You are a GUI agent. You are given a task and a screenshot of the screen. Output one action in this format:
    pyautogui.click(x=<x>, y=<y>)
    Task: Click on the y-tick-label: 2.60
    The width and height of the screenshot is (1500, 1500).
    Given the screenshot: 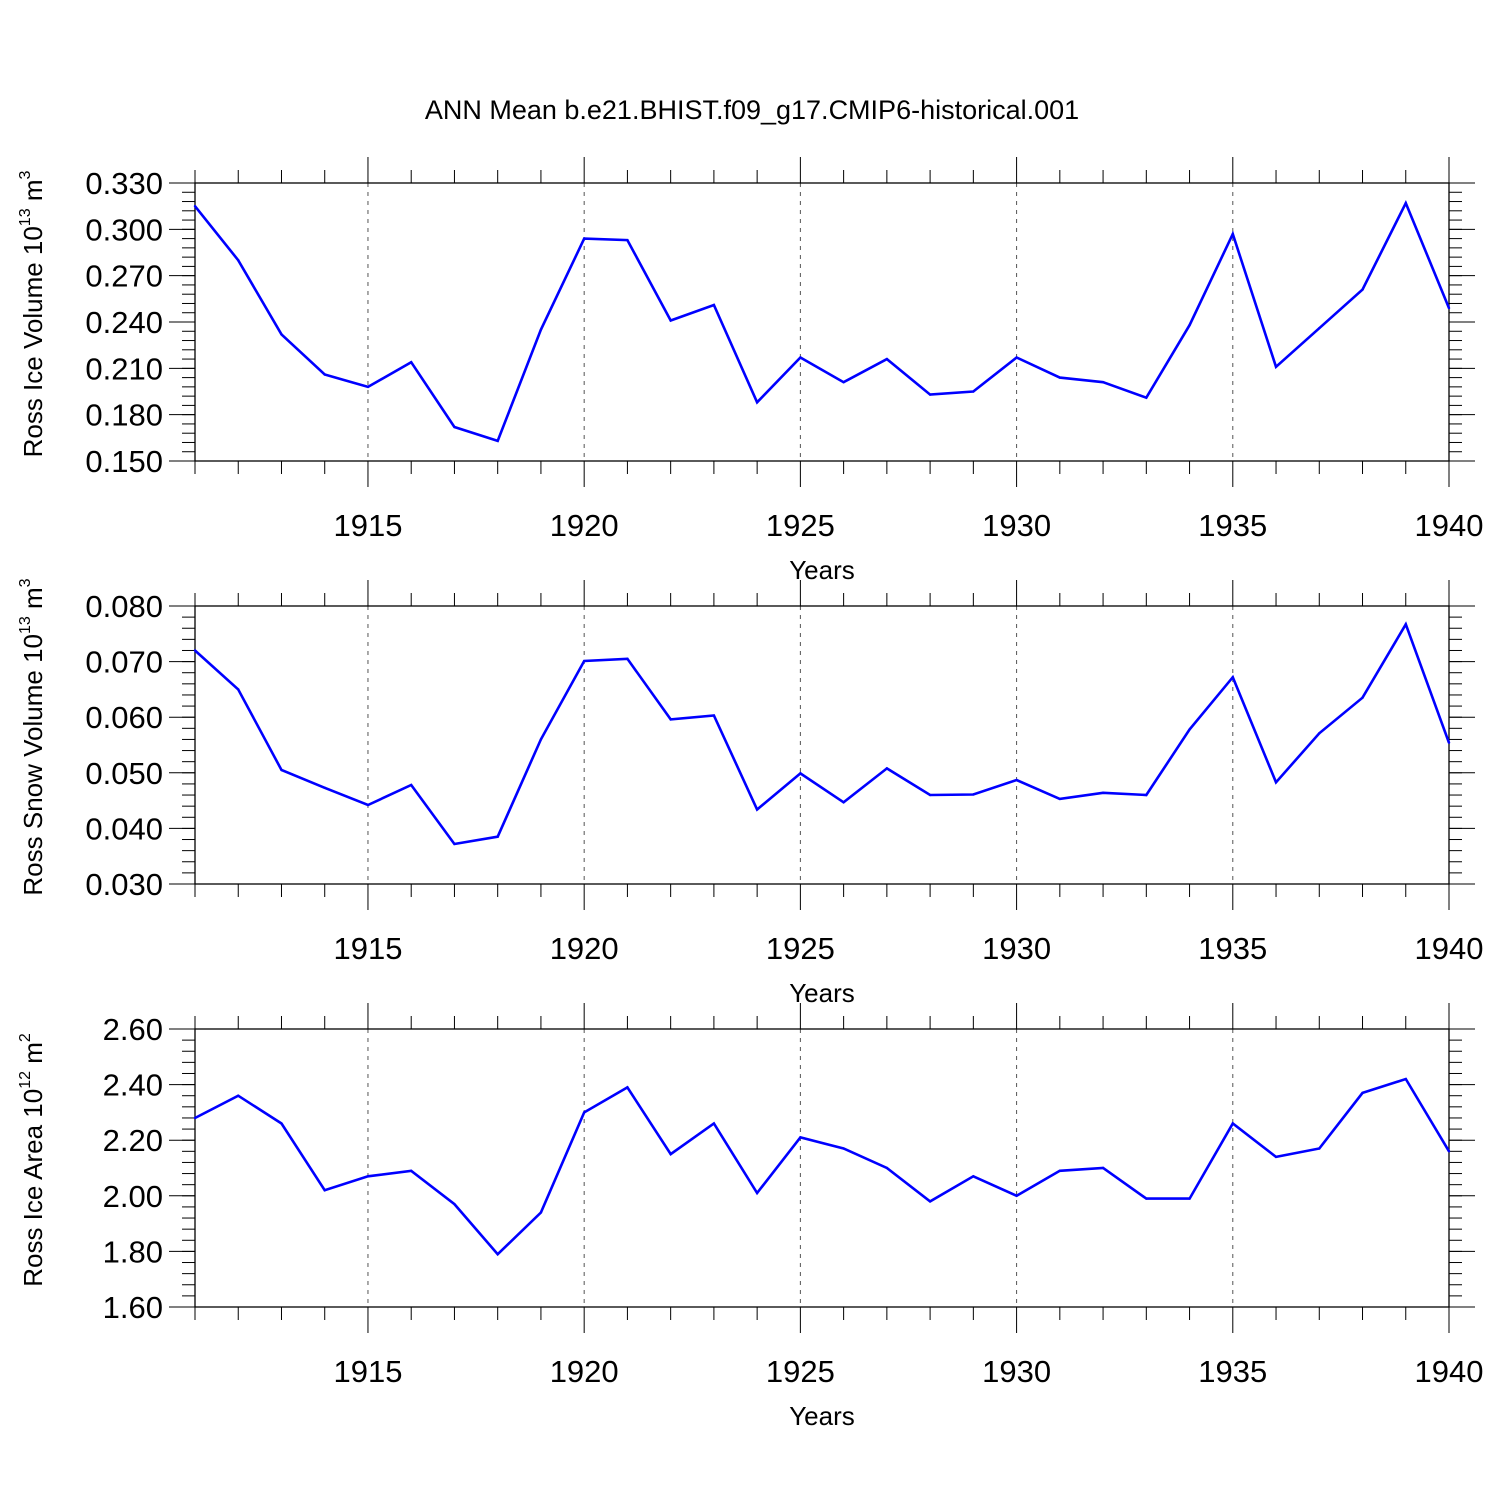 What is the action you would take?
    pyautogui.click(x=133, y=1029)
    